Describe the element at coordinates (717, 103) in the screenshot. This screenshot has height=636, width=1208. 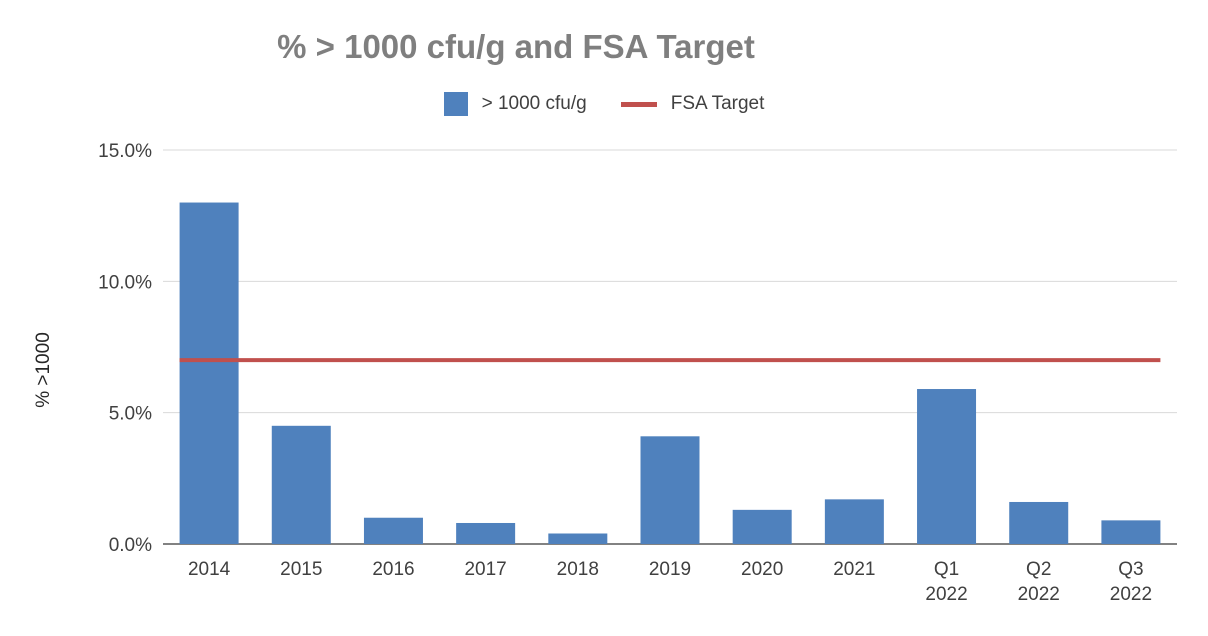
I see `legend-label-target: FSA Target` at that location.